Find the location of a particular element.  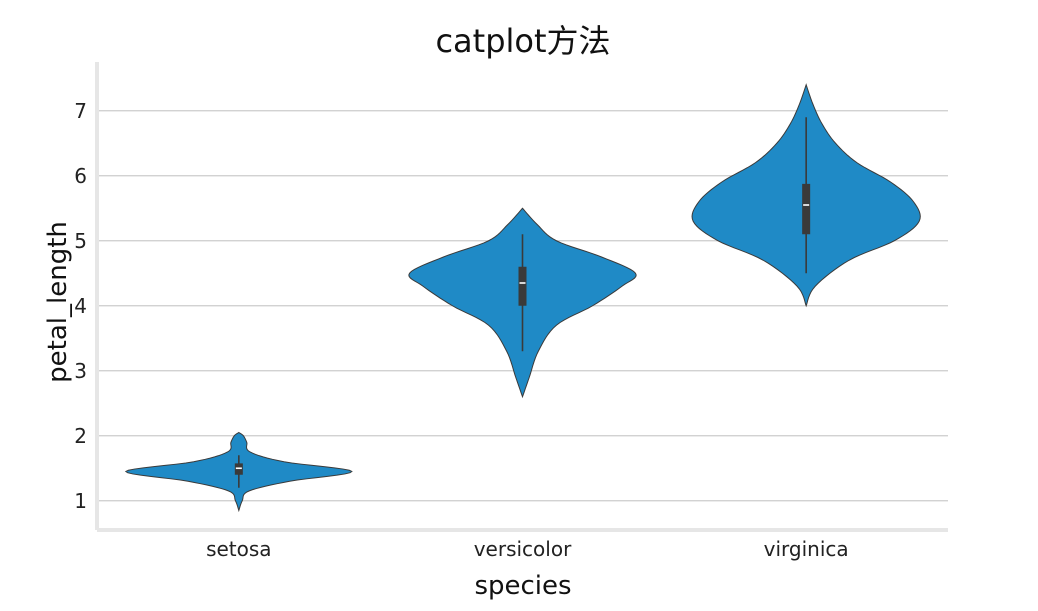

y-tick-label: 6 is located at coordinates (80, 176).